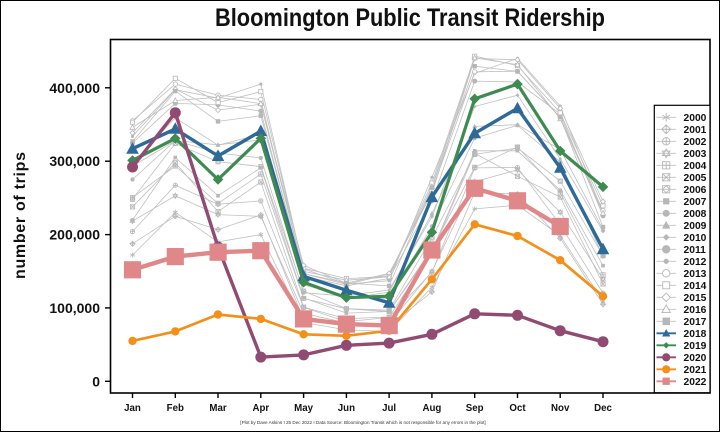 The image size is (720, 437). I want to click on svg-text: 2003, so click(695, 154).